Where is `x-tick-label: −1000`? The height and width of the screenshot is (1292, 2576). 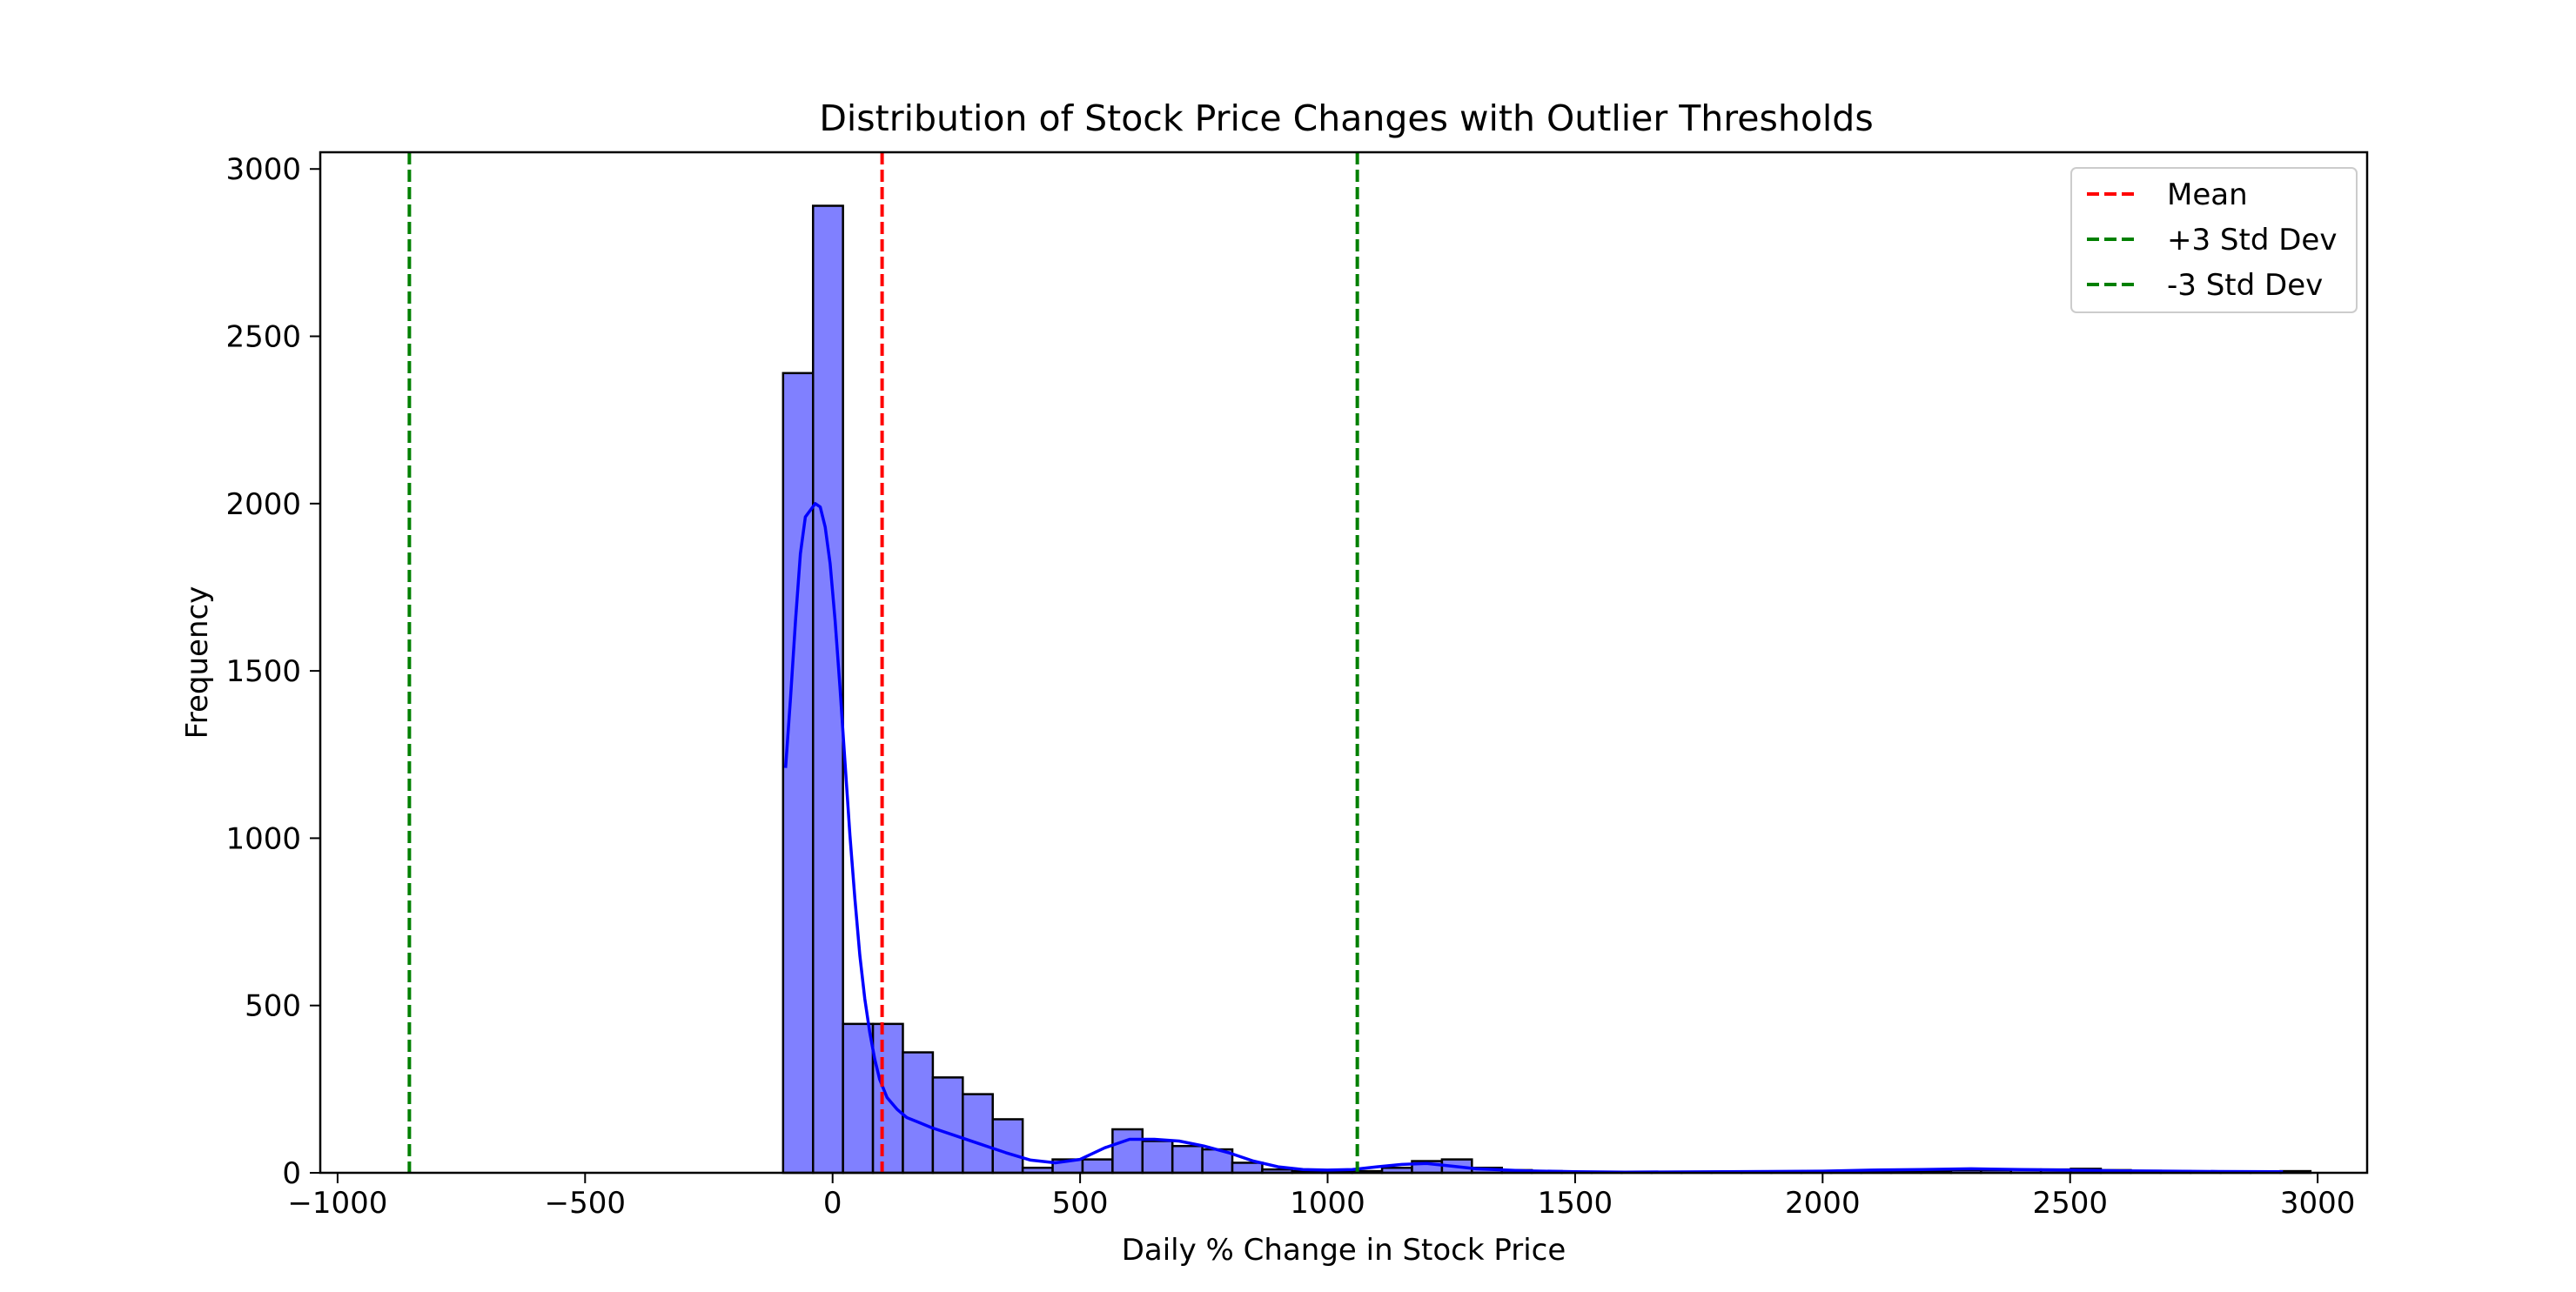
x-tick-label: −1000 is located at coordinates (337, 1203).